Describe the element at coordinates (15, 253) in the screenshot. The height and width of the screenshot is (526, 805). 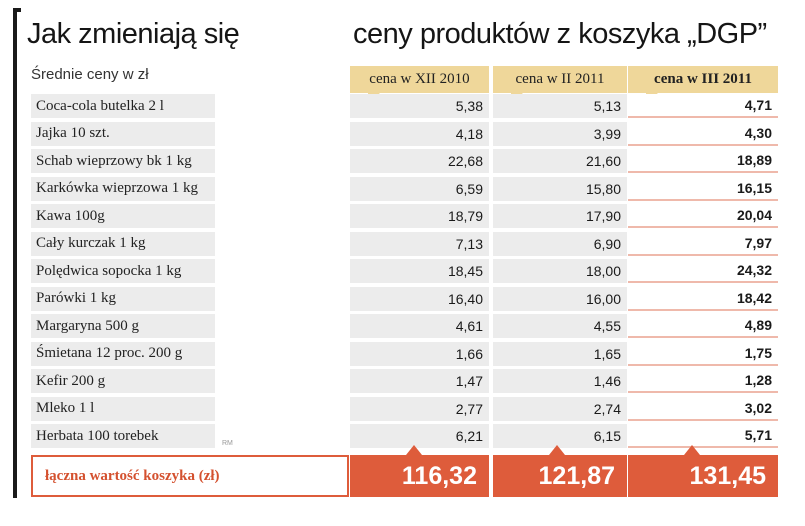
I see `frame-corner-vertical` at that location.